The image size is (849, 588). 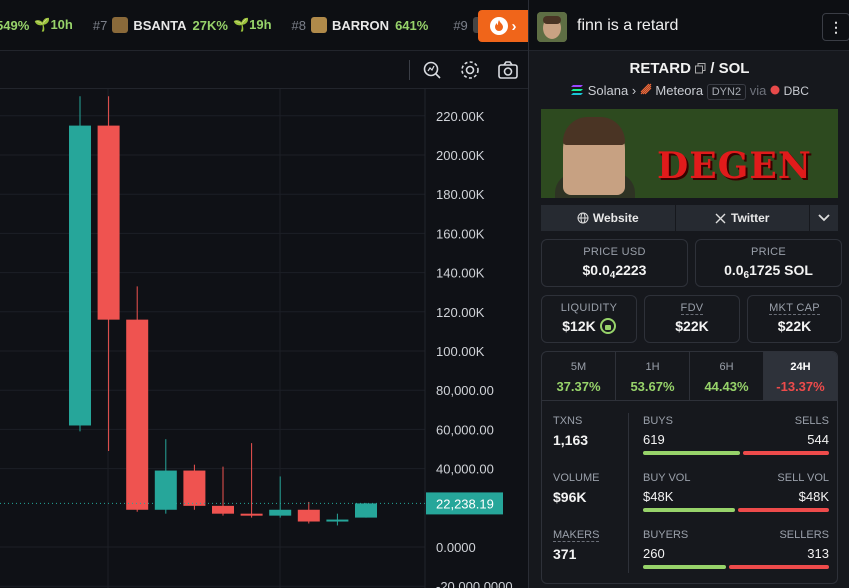 I want to click on trending-fire-button: ›, so click(x=503, y=26).